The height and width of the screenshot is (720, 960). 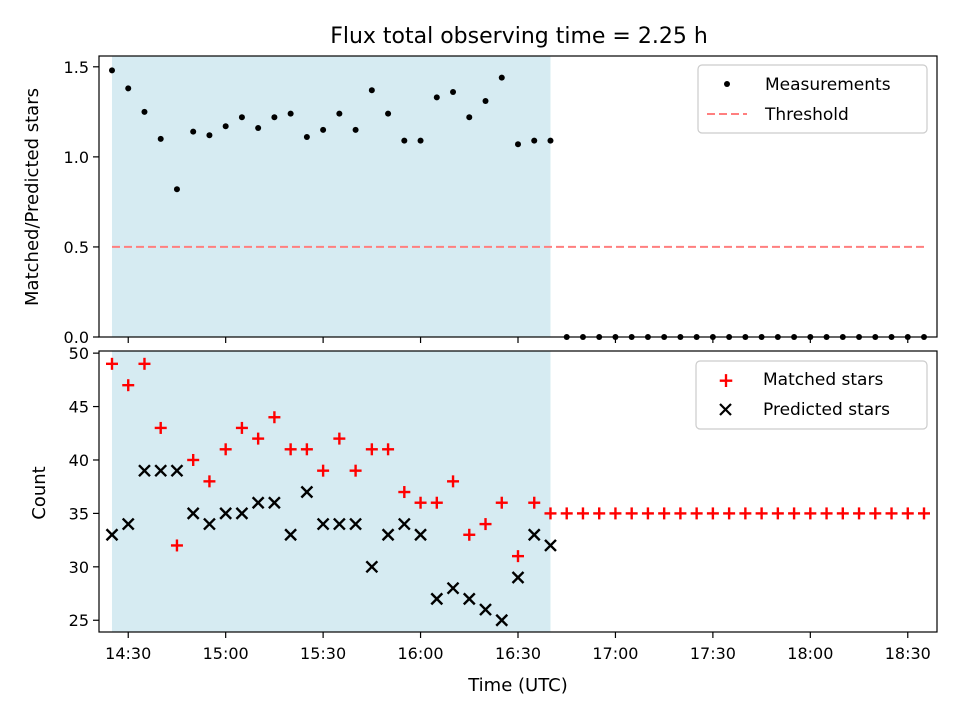 I want to click on top-y-axis-label: Matched/Predicted stars, so click(x=32, y=197).